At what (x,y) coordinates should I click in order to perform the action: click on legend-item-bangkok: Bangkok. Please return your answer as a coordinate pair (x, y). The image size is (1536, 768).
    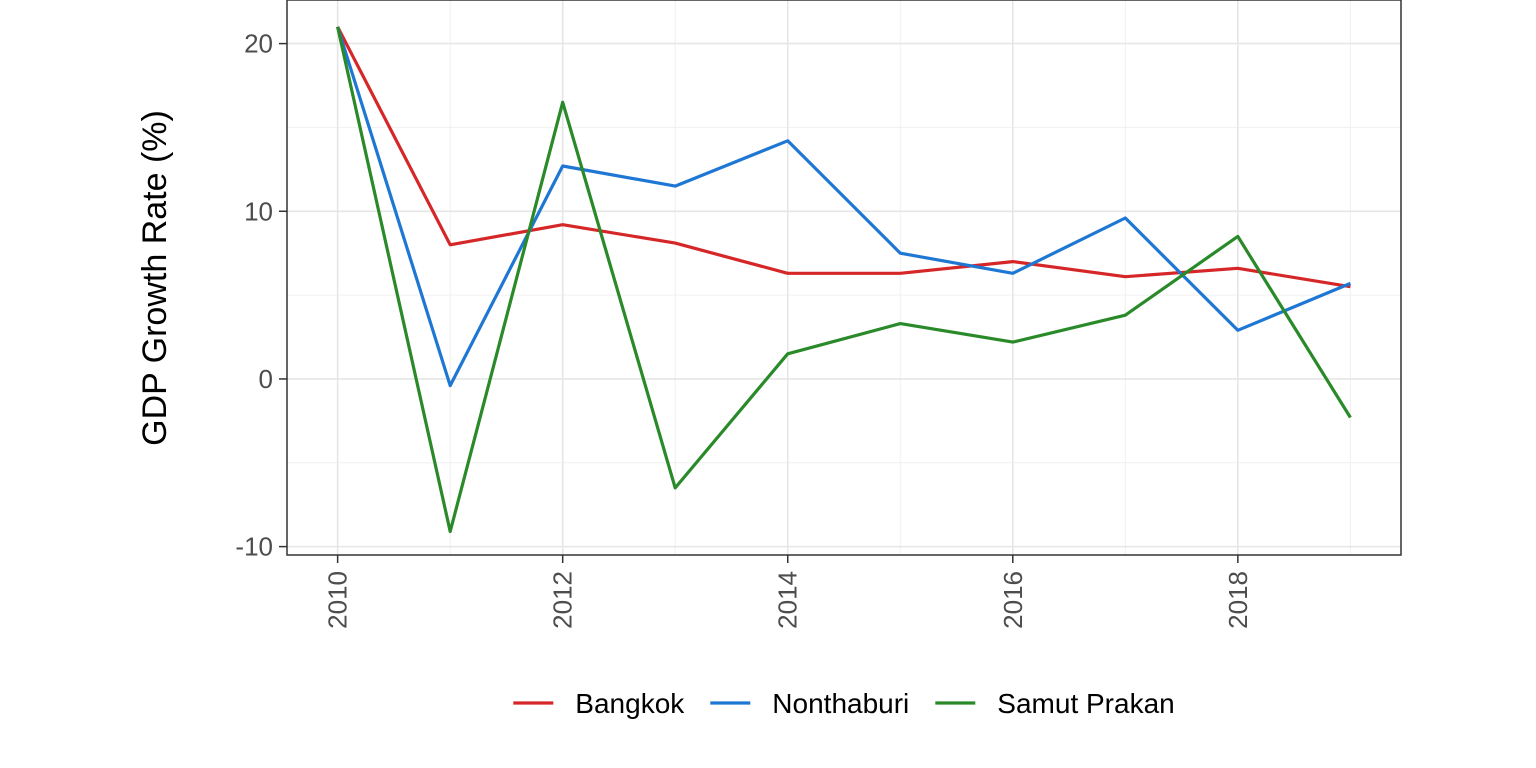
    Looking at the image, I should click on (599, 703).